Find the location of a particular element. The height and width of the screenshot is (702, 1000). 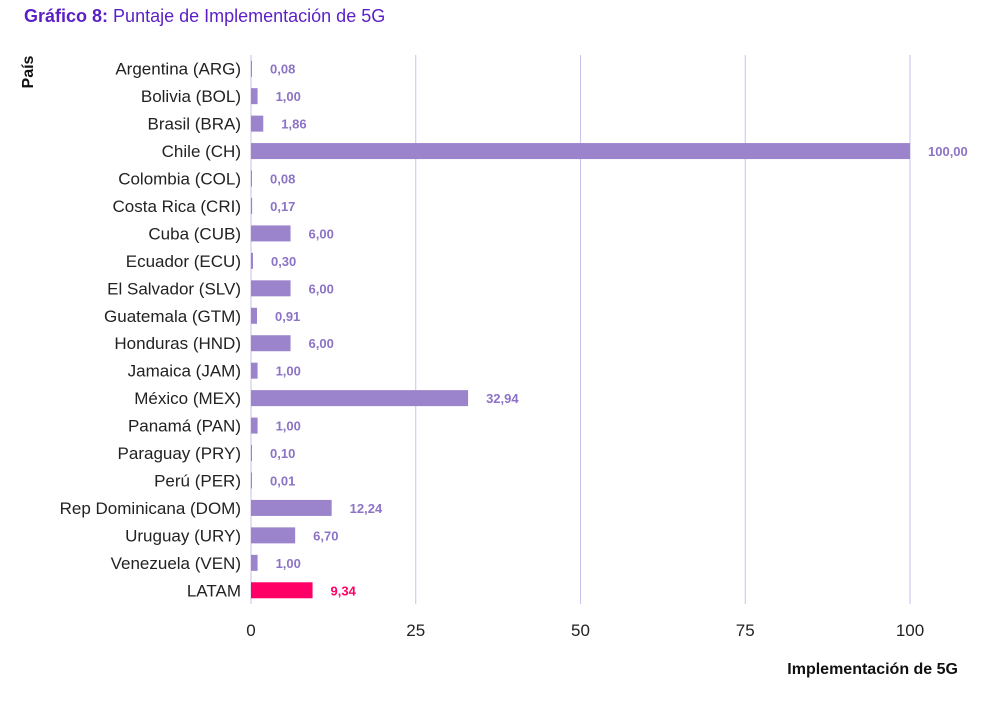

category-label: Rep Dominicana (DOM) is located at coordinates (150, 508).